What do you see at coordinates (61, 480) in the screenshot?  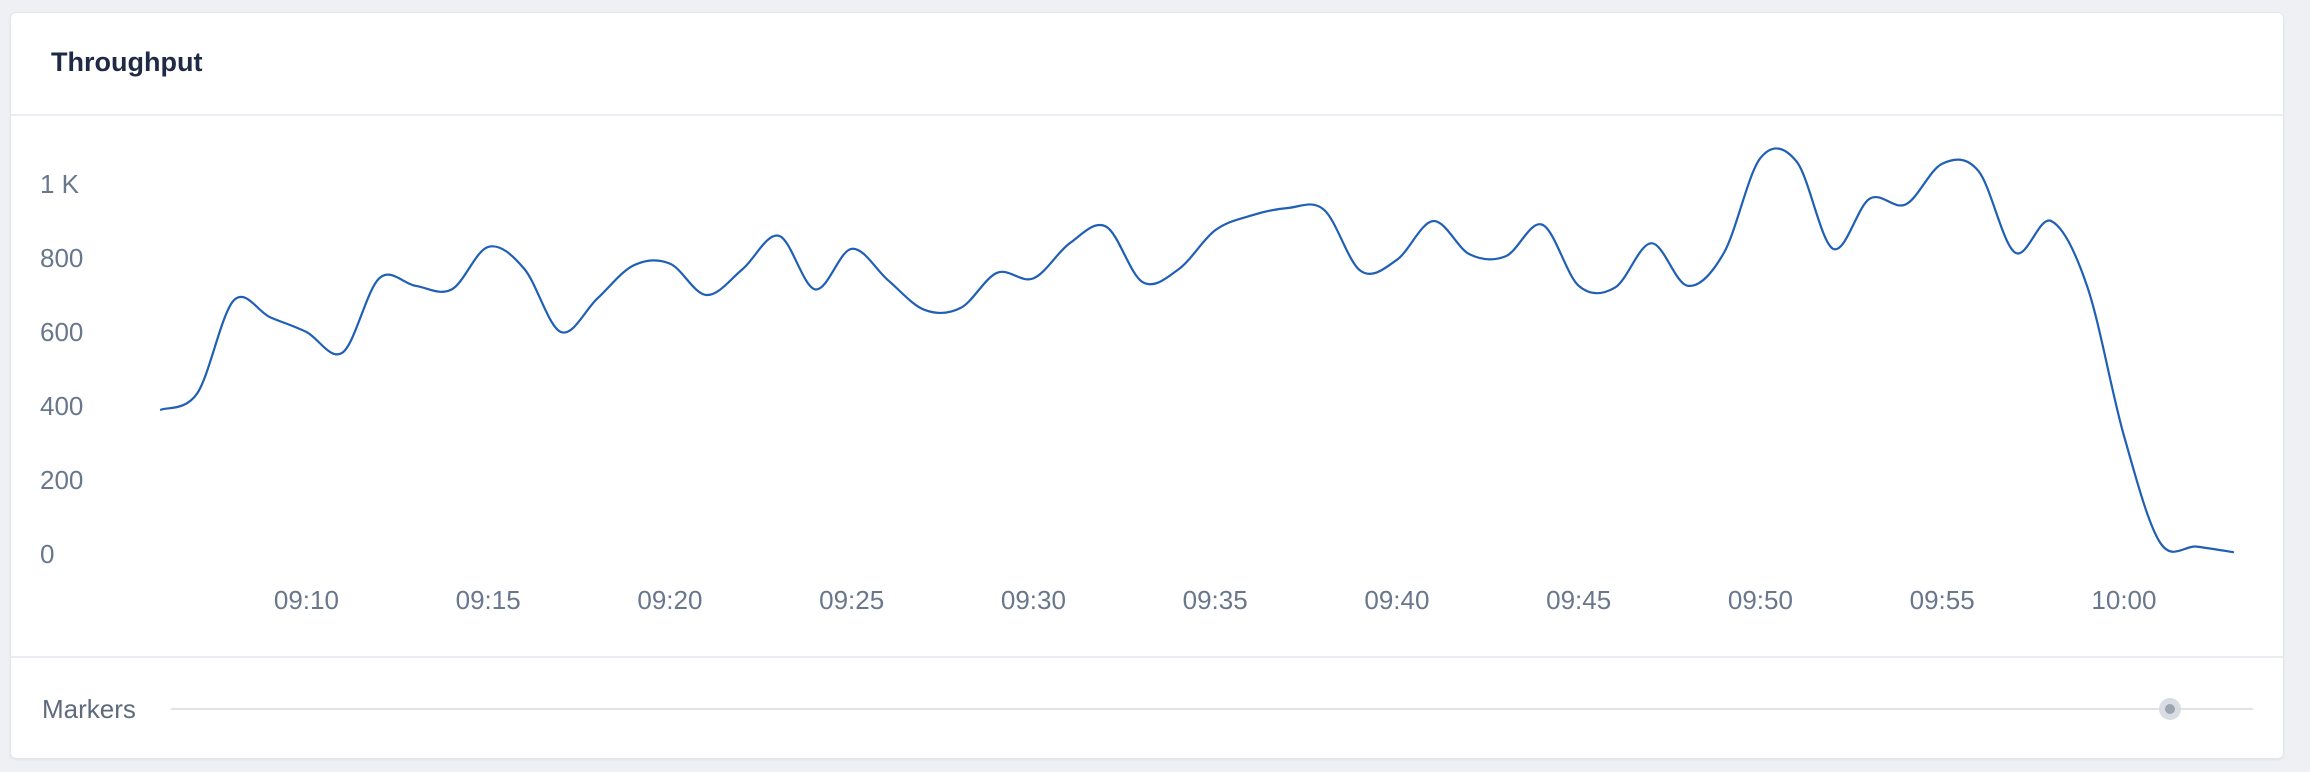 I see `y-tick-label: 200` at bounding box center [61, 480].